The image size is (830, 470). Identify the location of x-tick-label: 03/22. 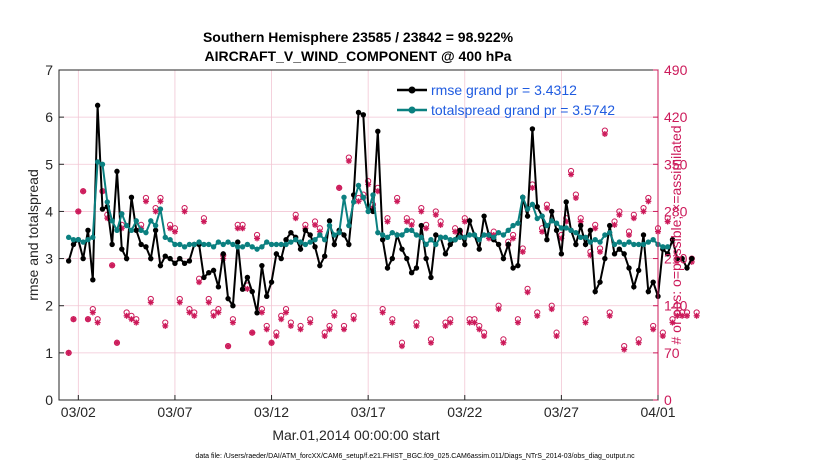
(464, 412).